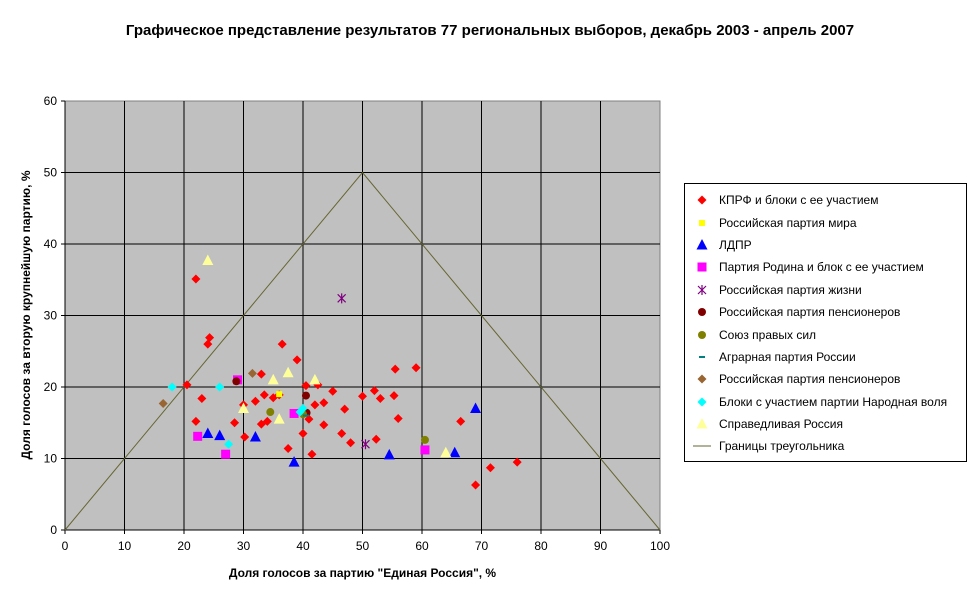  Describe the element at coordinates (482, 546) in the screenshot. I see `x-tick-label: 70` at that location.